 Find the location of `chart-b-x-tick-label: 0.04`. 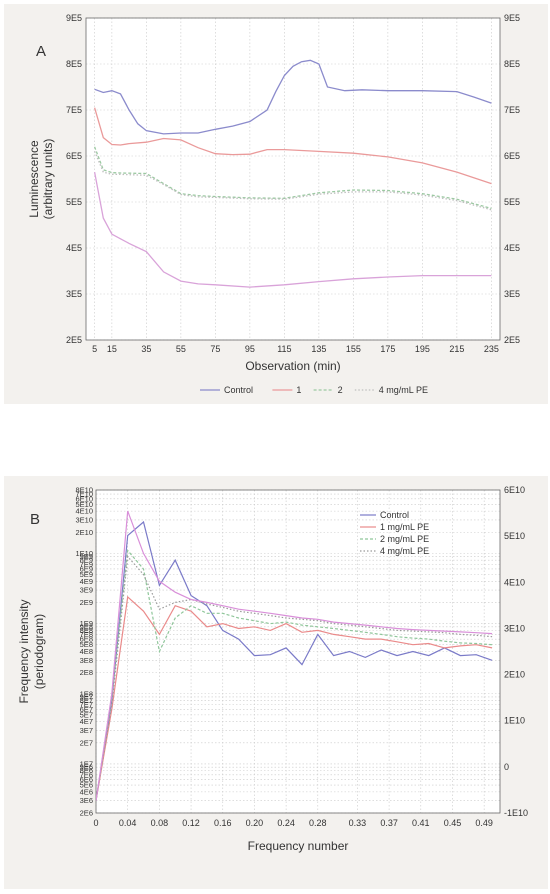

chart-b-x-tick-label: 0.04 is located at coordinates (128, 823).